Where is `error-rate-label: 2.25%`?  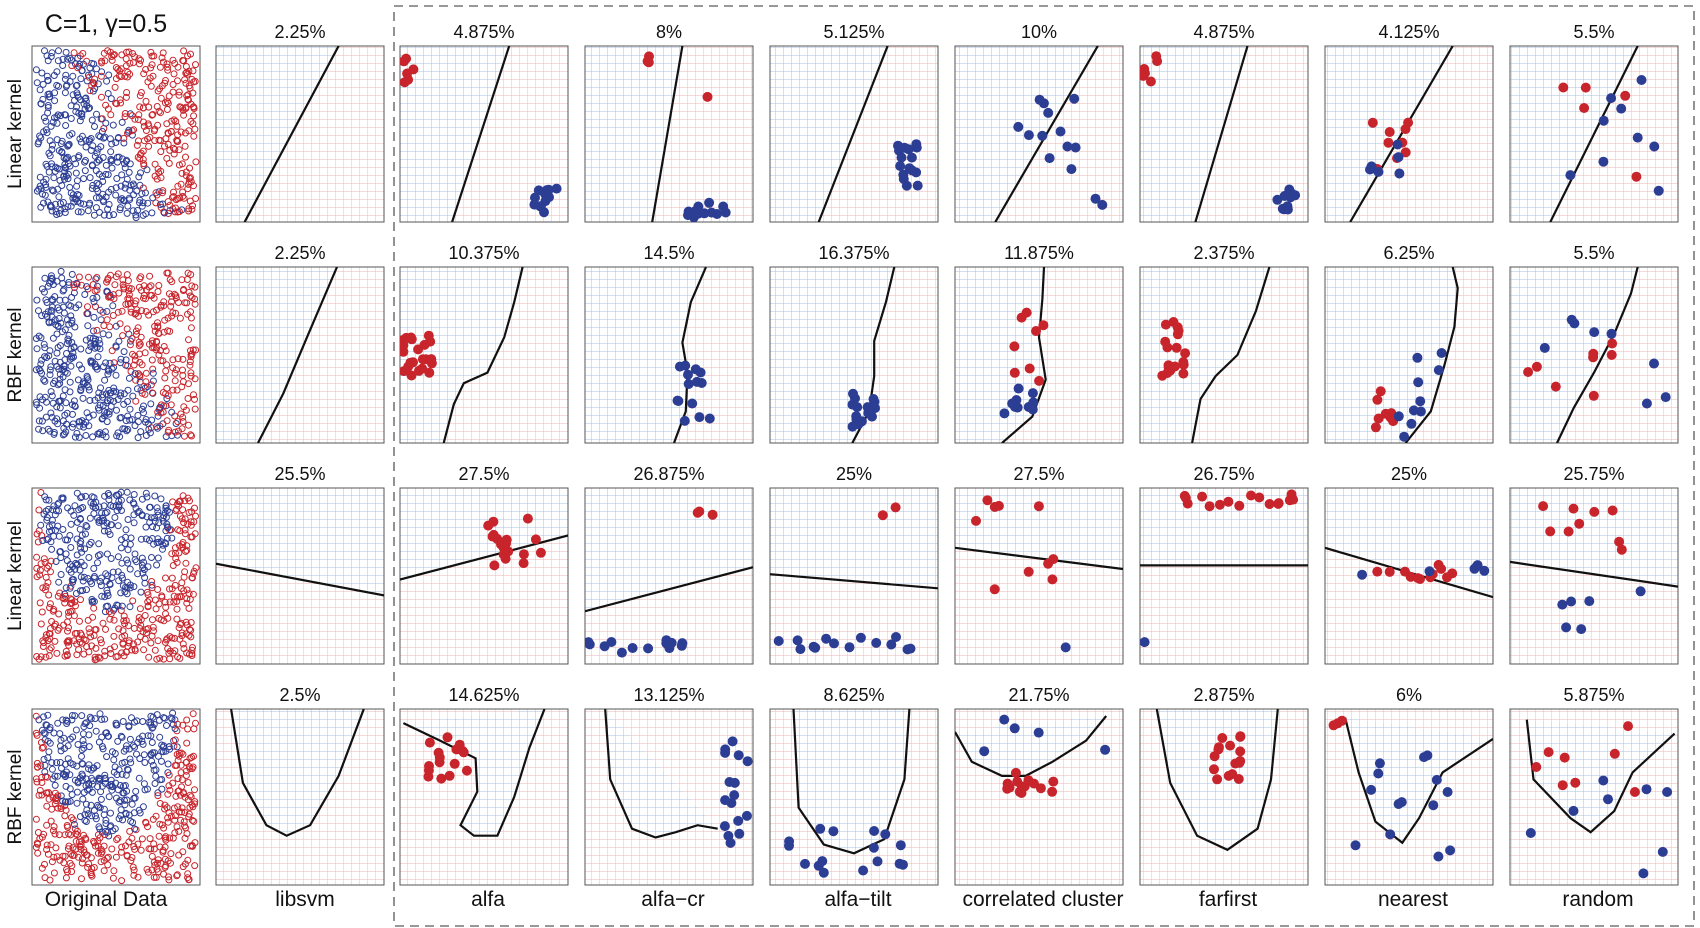
error-rate-label: 2.25% is located at coordinates (299, 253).